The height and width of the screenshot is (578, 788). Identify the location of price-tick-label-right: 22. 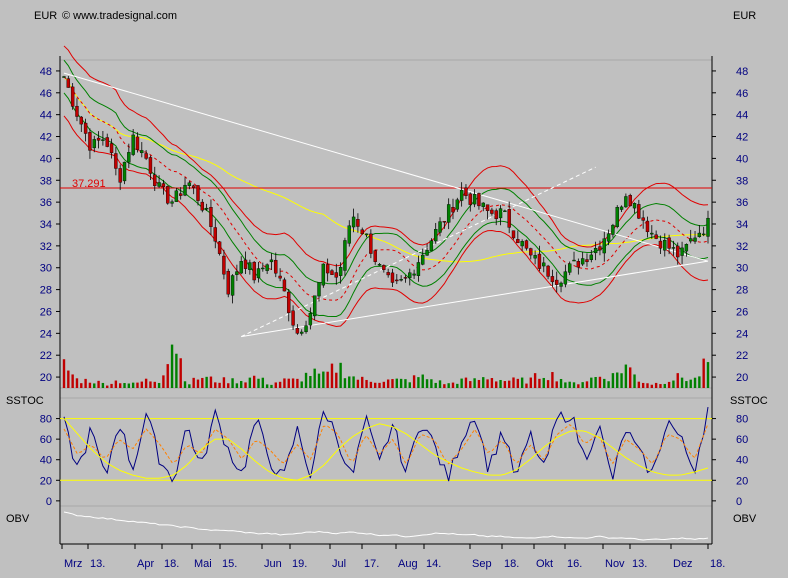
(742, 356).